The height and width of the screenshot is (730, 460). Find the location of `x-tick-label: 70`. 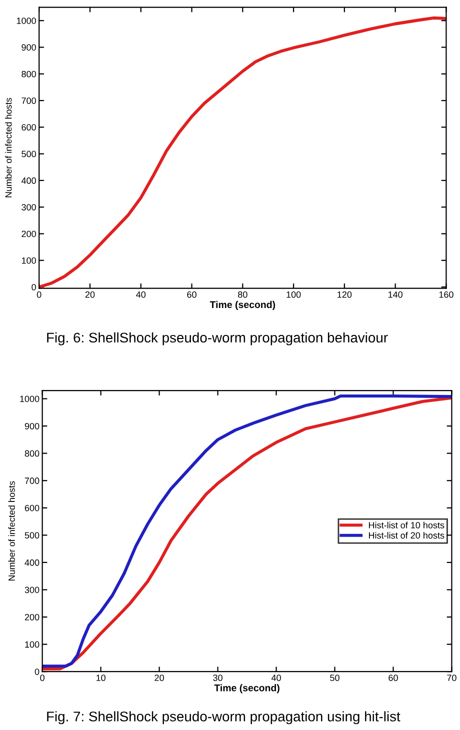

x-tick-label: 70 is located at coordinates (451, 678).